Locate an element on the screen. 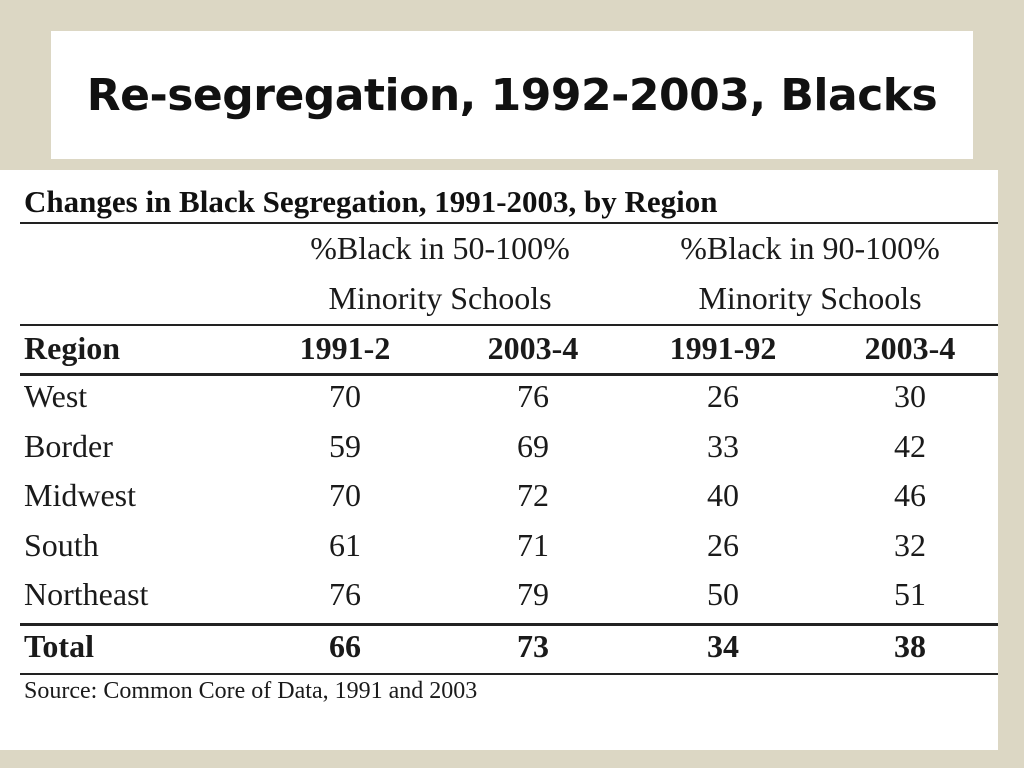 The width and height of the screenshot is (1024, 768). table-cell: 72 is located at coordinates (533, 495).